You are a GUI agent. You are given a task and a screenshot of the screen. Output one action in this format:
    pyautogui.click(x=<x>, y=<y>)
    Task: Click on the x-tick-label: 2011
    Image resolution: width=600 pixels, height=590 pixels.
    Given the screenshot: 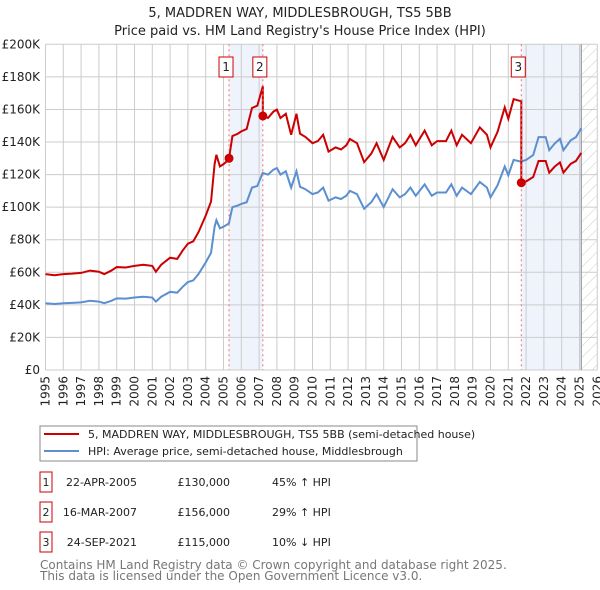 What is the action you would take?
    pyautogui.click(x=330, y=391)
    